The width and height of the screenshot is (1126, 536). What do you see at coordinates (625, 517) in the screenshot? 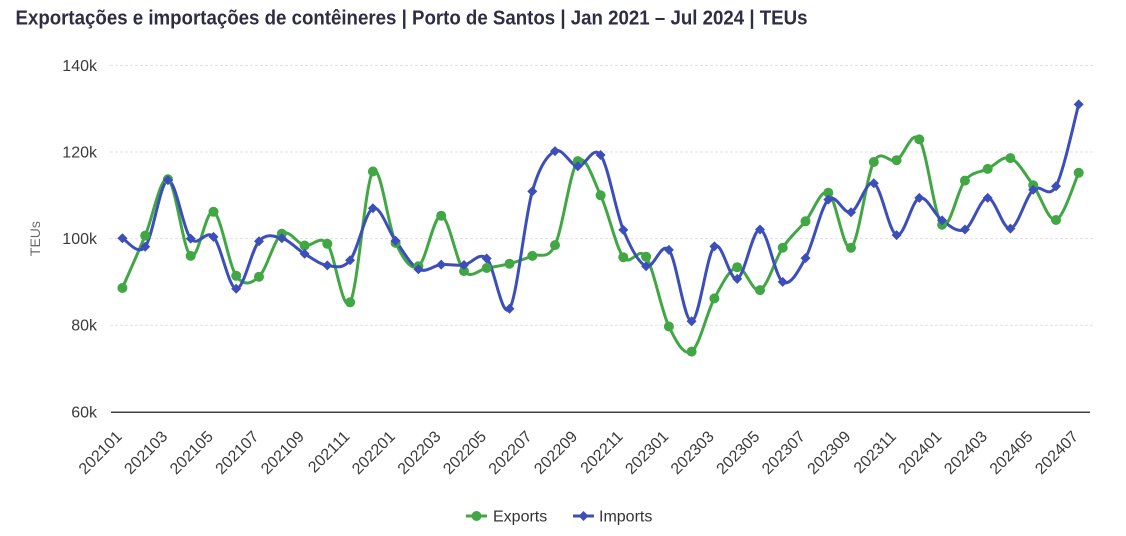
I see `svg-text: Imports` at bounding box center [625, 517].